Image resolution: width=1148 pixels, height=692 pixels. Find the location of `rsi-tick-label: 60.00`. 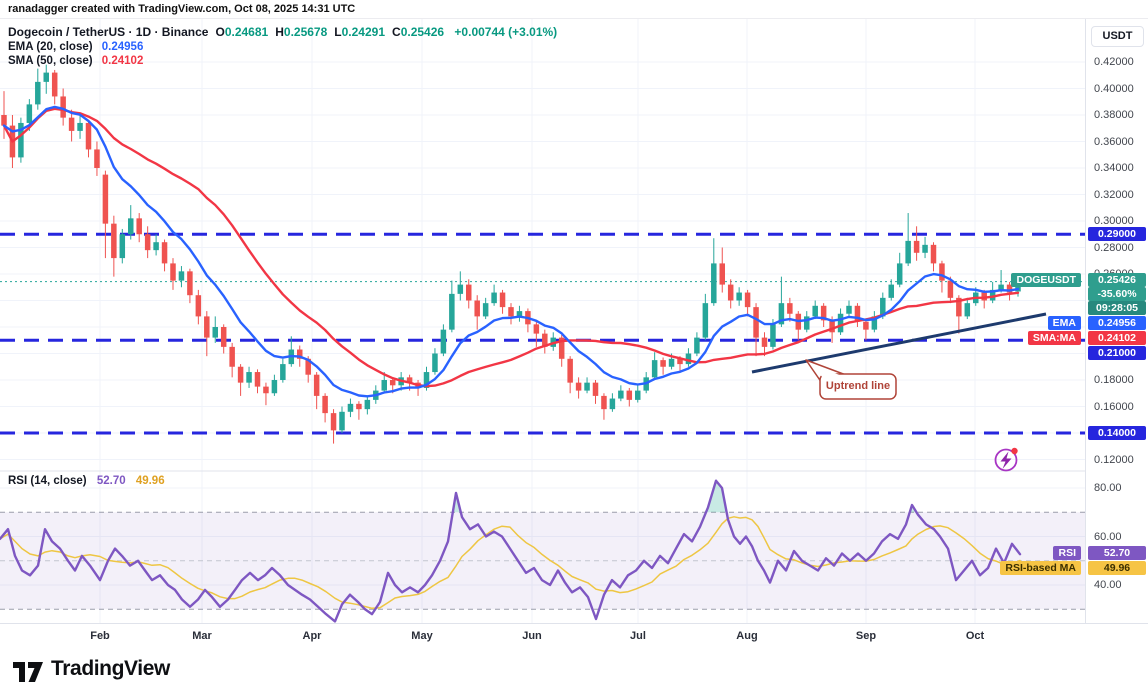

rsi-tick-label: 60.00 is located at coordinates (1108, 536).